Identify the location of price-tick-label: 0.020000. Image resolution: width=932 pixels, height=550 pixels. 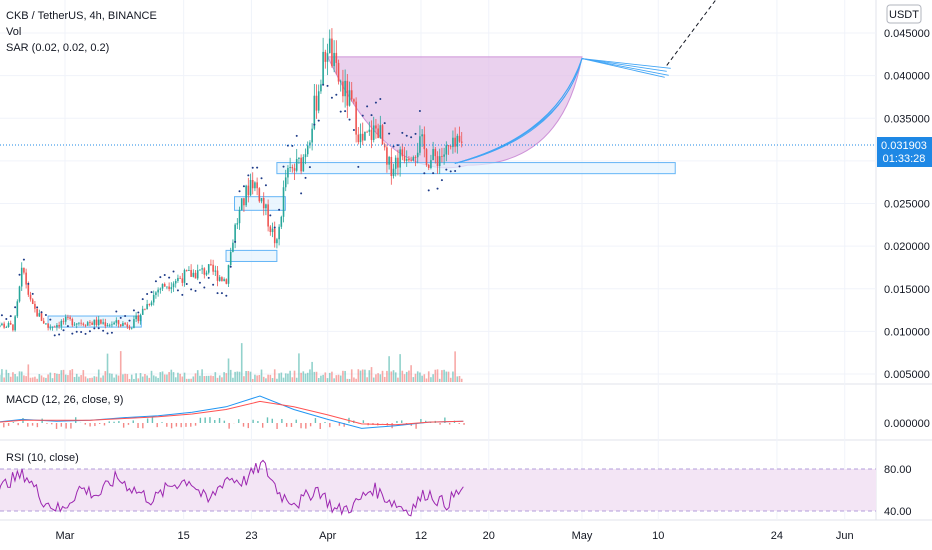
(907, 247).